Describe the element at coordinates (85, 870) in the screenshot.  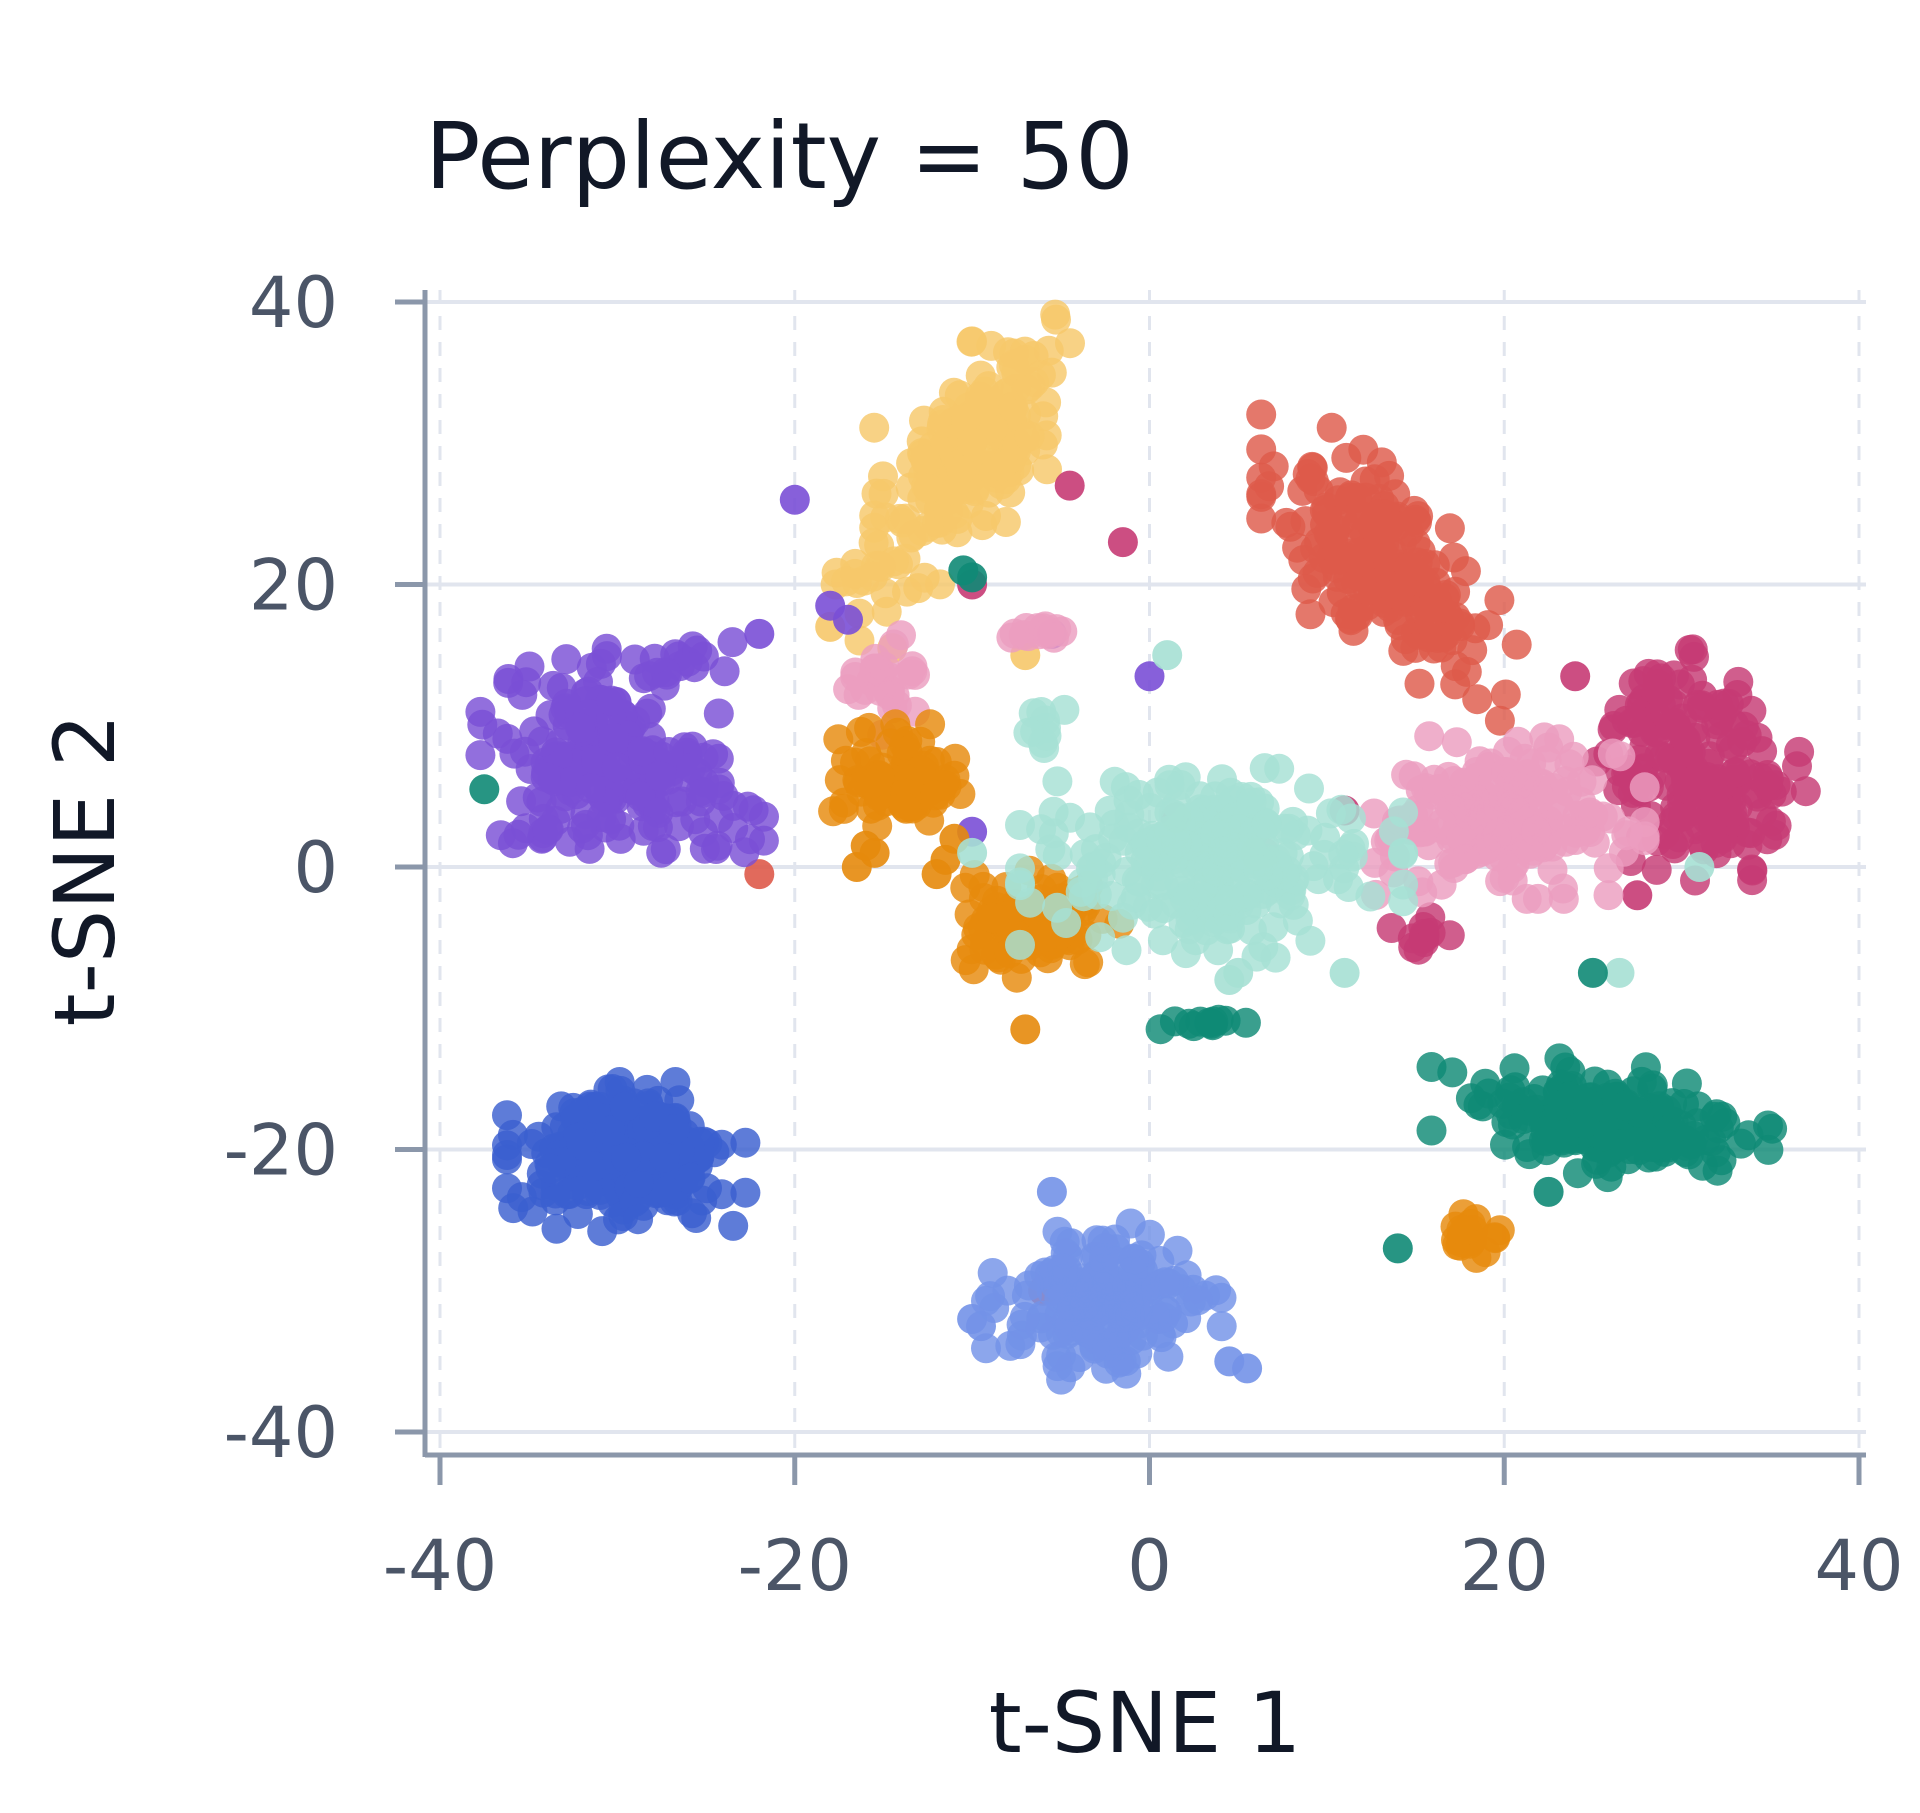
I see `y-axis-label: t-SNE 2` at that location.